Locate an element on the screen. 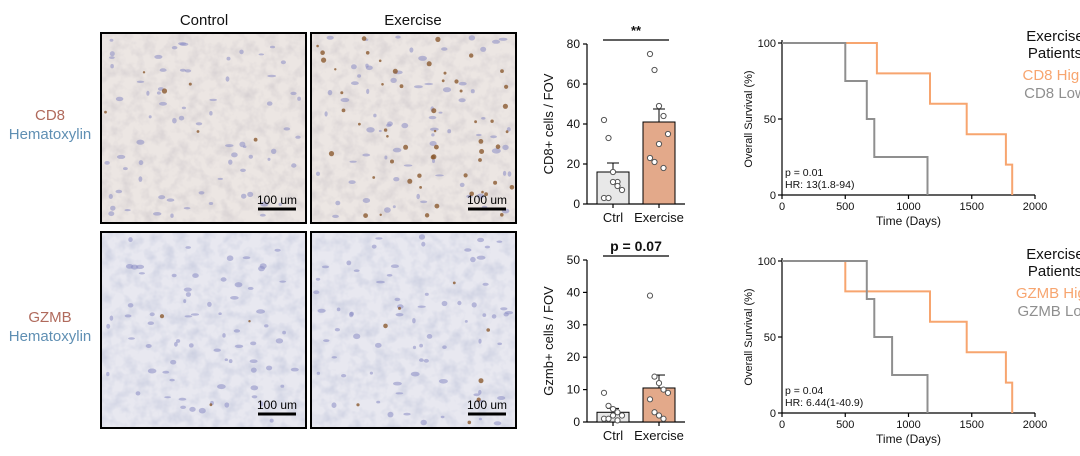 This screenshot has height=456, width=1080. y-axis-label: CD8+ cells / FOV is located at coordinates (548, 123).